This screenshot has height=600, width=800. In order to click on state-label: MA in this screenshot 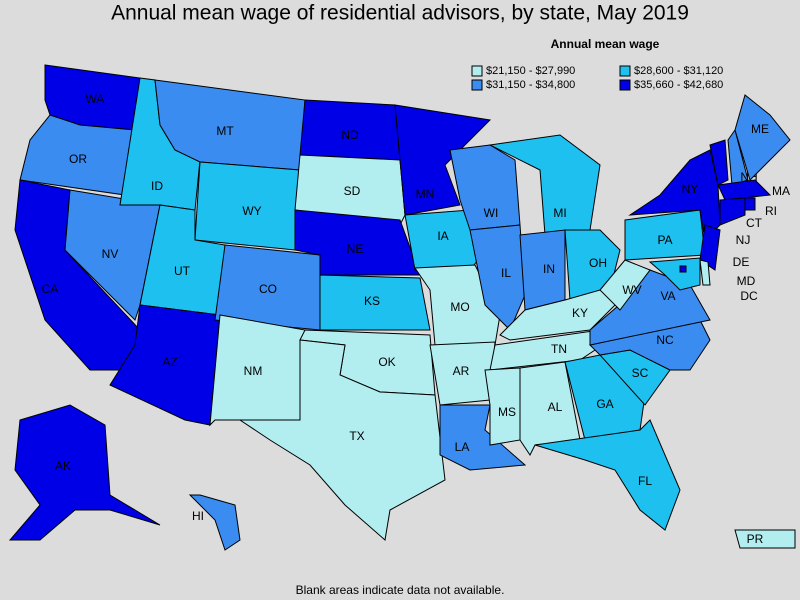, I will do `click(781, 191)`.